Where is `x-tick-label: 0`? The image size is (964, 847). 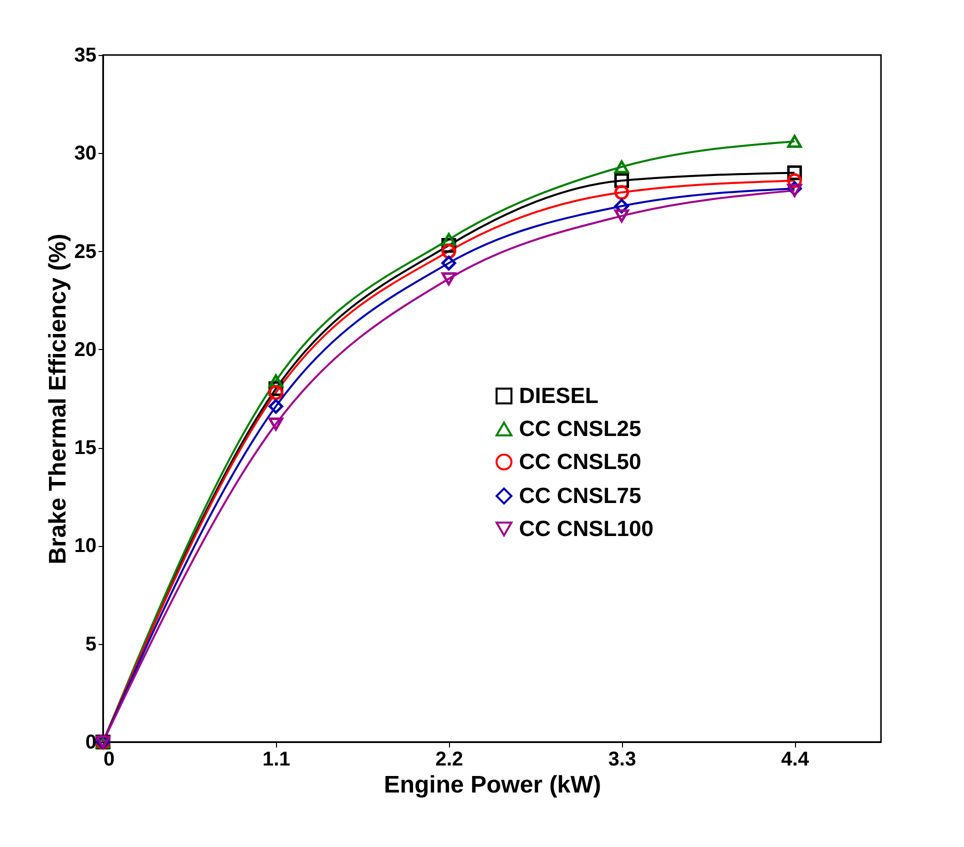 x-tick-label: 0 is located at coordinates (109, 759).